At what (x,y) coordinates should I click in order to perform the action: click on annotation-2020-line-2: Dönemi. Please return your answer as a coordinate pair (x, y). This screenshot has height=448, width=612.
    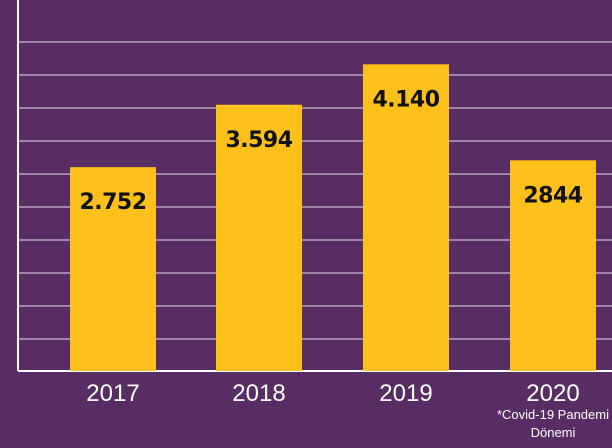
    Looking at the image, I should click on (553, 432).